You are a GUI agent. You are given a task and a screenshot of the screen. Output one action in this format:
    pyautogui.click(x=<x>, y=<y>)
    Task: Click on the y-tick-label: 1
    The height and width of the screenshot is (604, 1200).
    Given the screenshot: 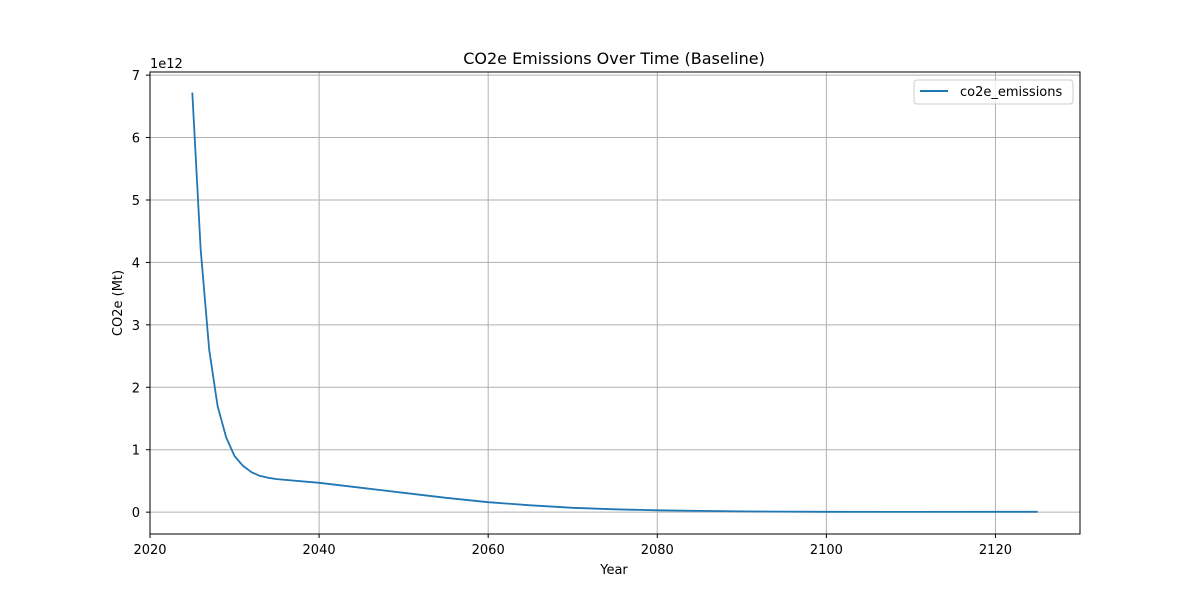 What is the action you would take?
    pyautogui.click(x=136, y=451)
    